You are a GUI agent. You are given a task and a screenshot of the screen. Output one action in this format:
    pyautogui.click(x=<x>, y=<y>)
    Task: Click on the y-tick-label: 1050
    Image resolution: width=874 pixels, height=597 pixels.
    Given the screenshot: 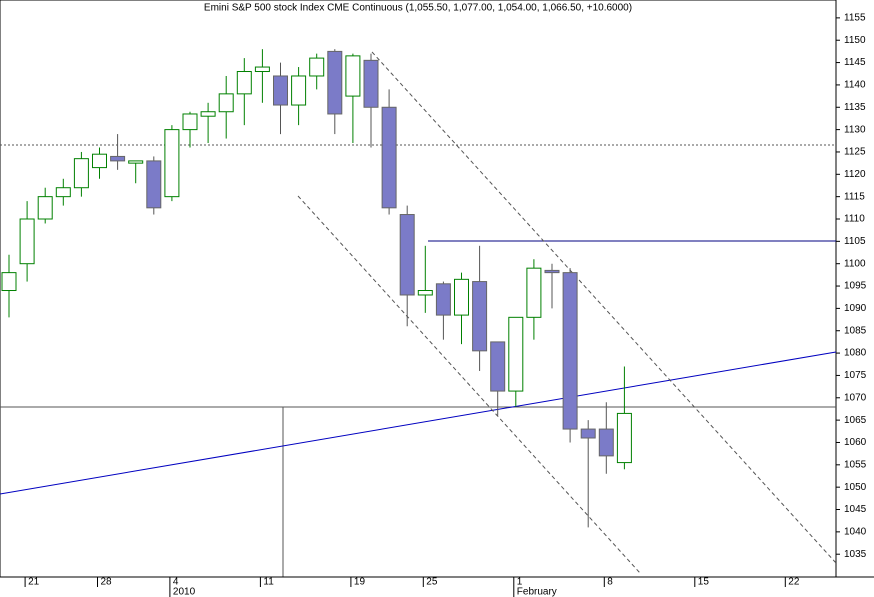 What is the action you would take?
    pyautogui.click(x=855, y=487)
    